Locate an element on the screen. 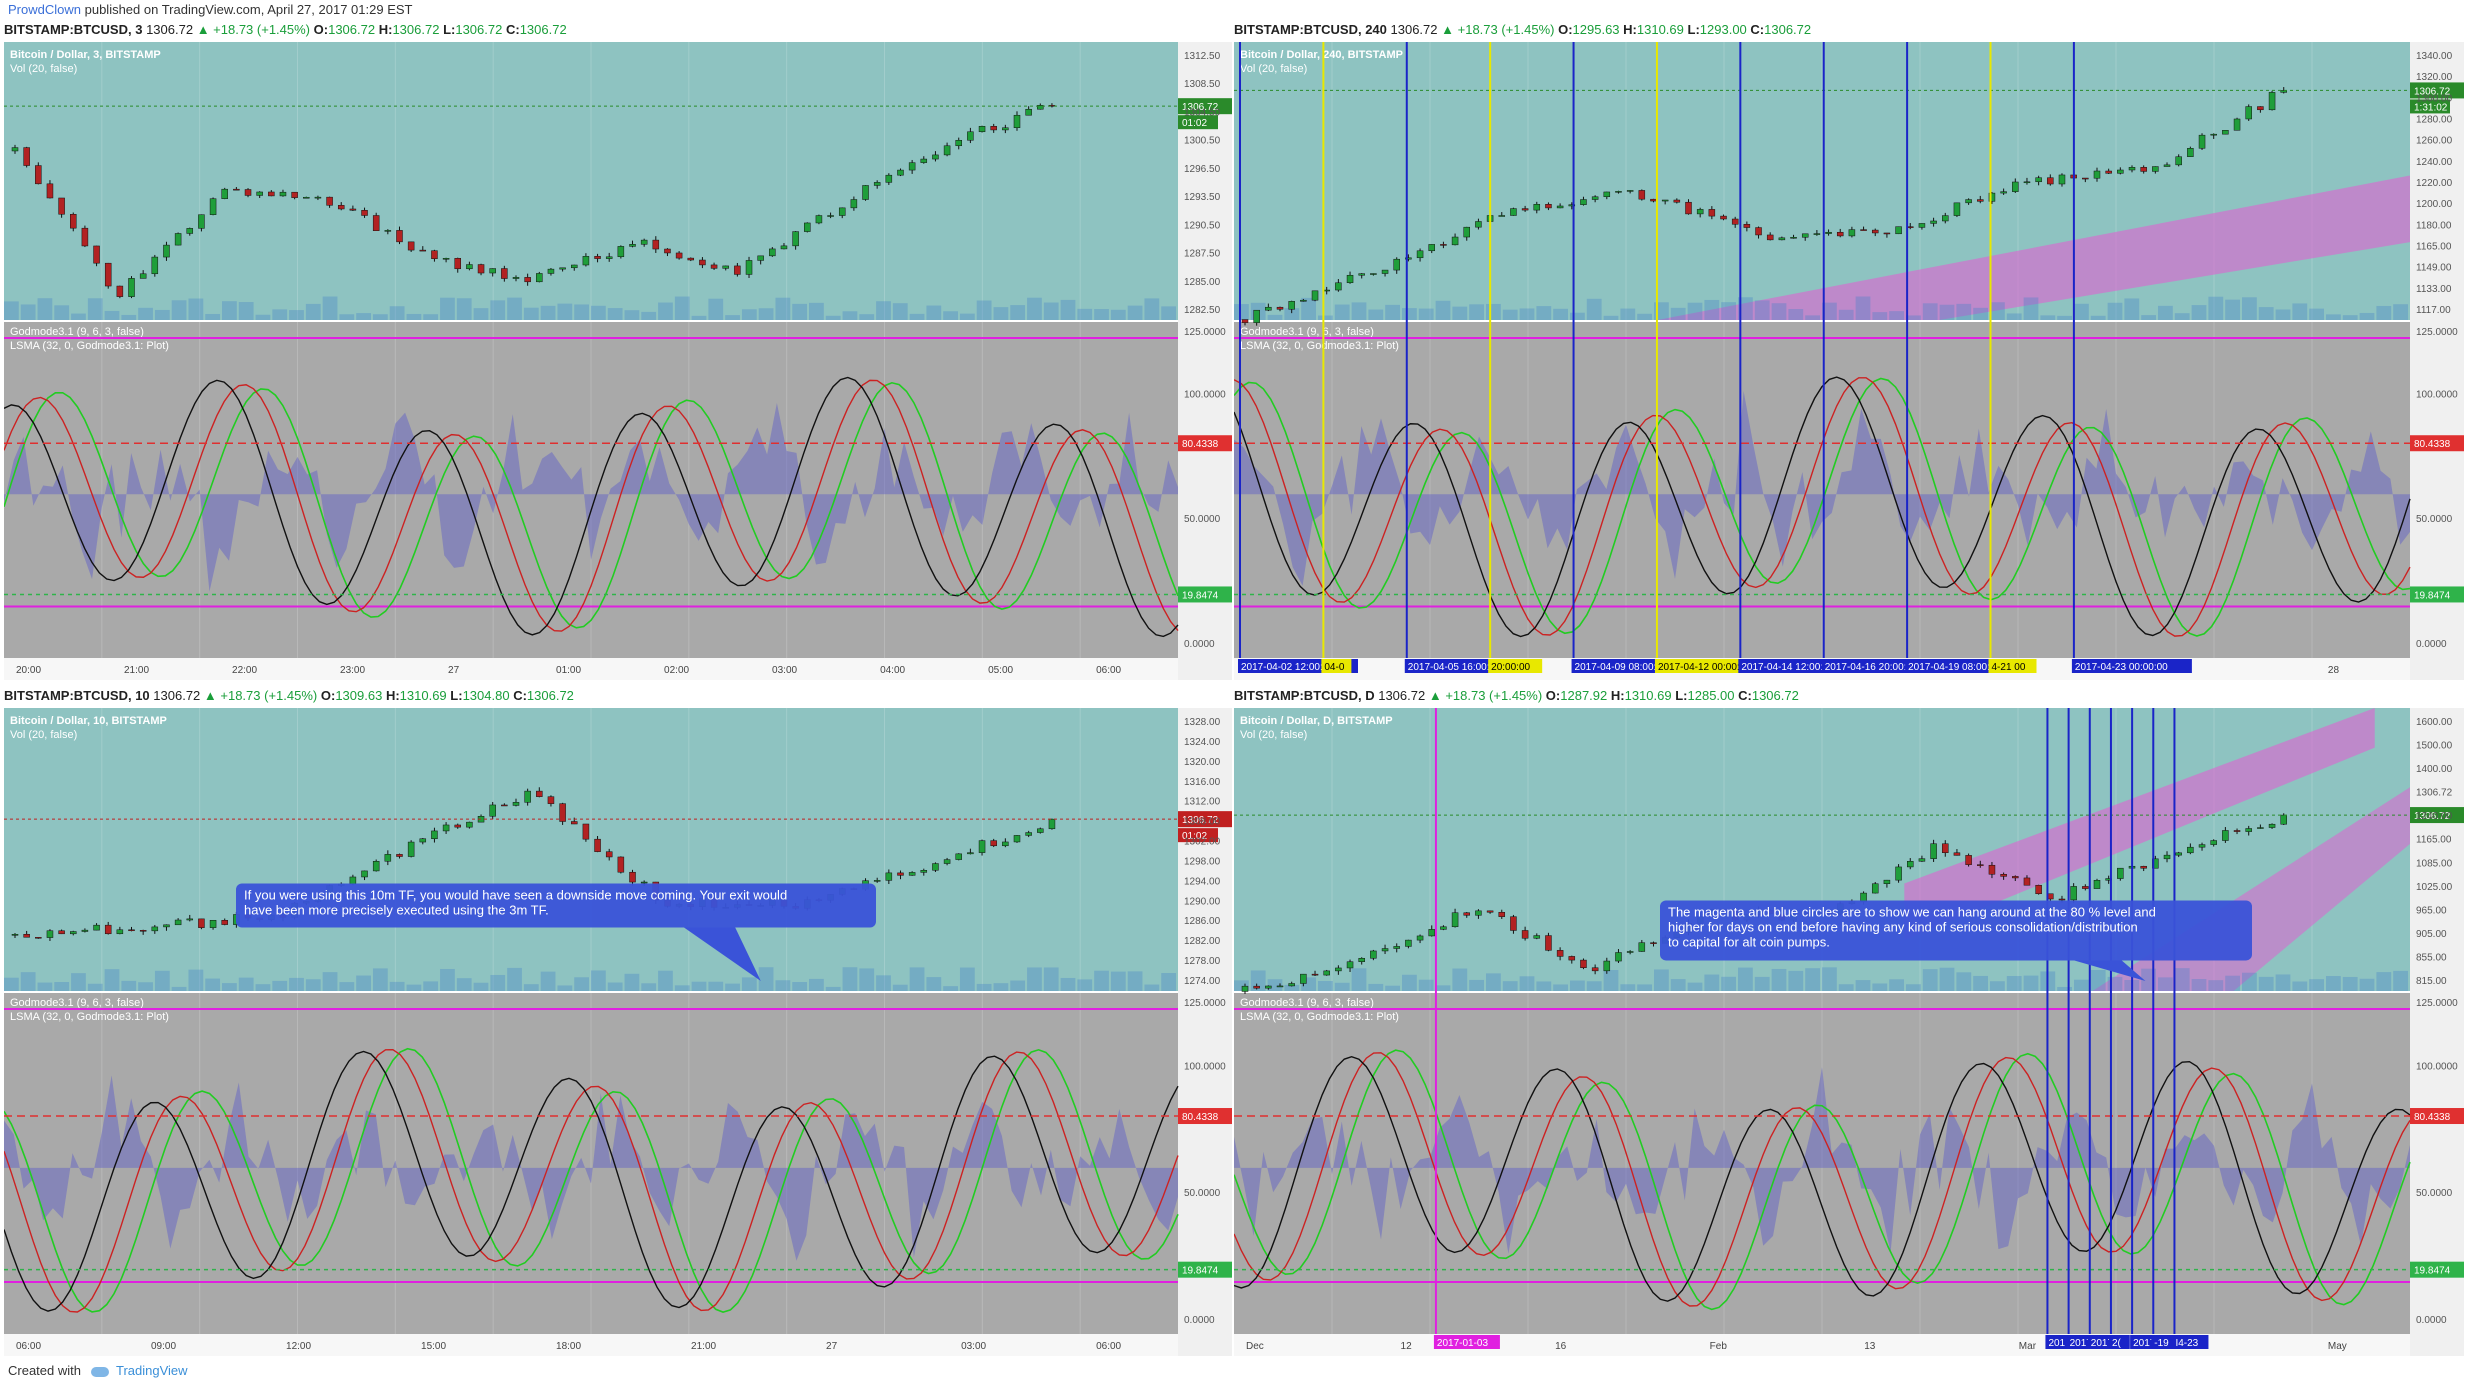 Image resolution: width=2468 pixels, height=1384 pixels. time-tick: 03:00 is located at coordinates (973, 1346).